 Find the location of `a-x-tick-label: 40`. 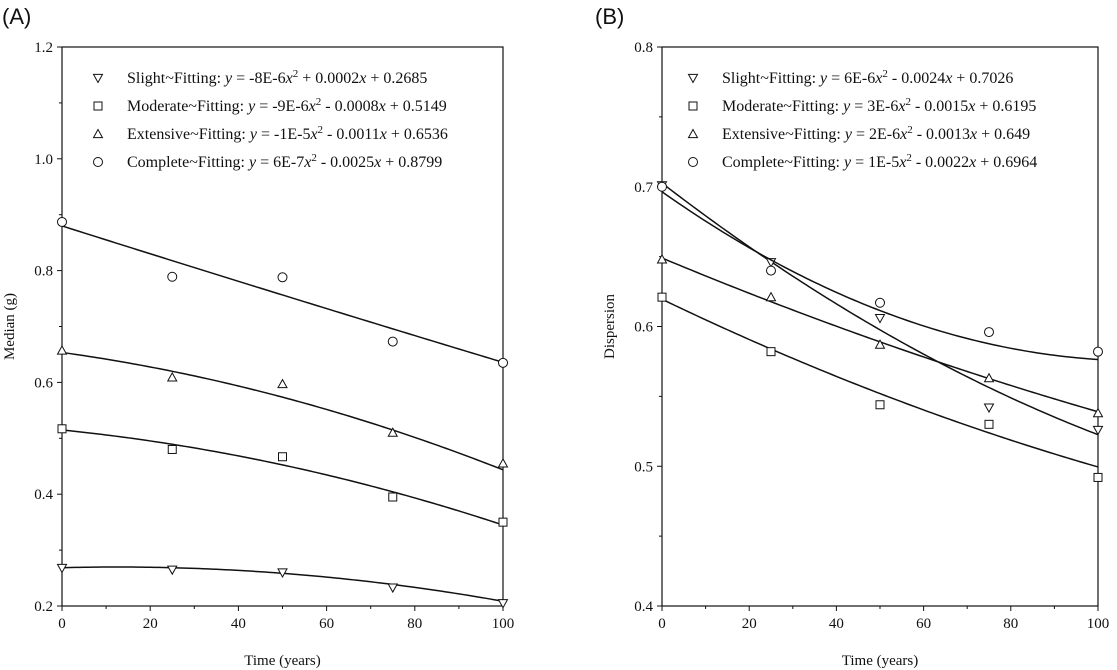

a-x-tick-label: 40 is located at coordinates (238, 624).